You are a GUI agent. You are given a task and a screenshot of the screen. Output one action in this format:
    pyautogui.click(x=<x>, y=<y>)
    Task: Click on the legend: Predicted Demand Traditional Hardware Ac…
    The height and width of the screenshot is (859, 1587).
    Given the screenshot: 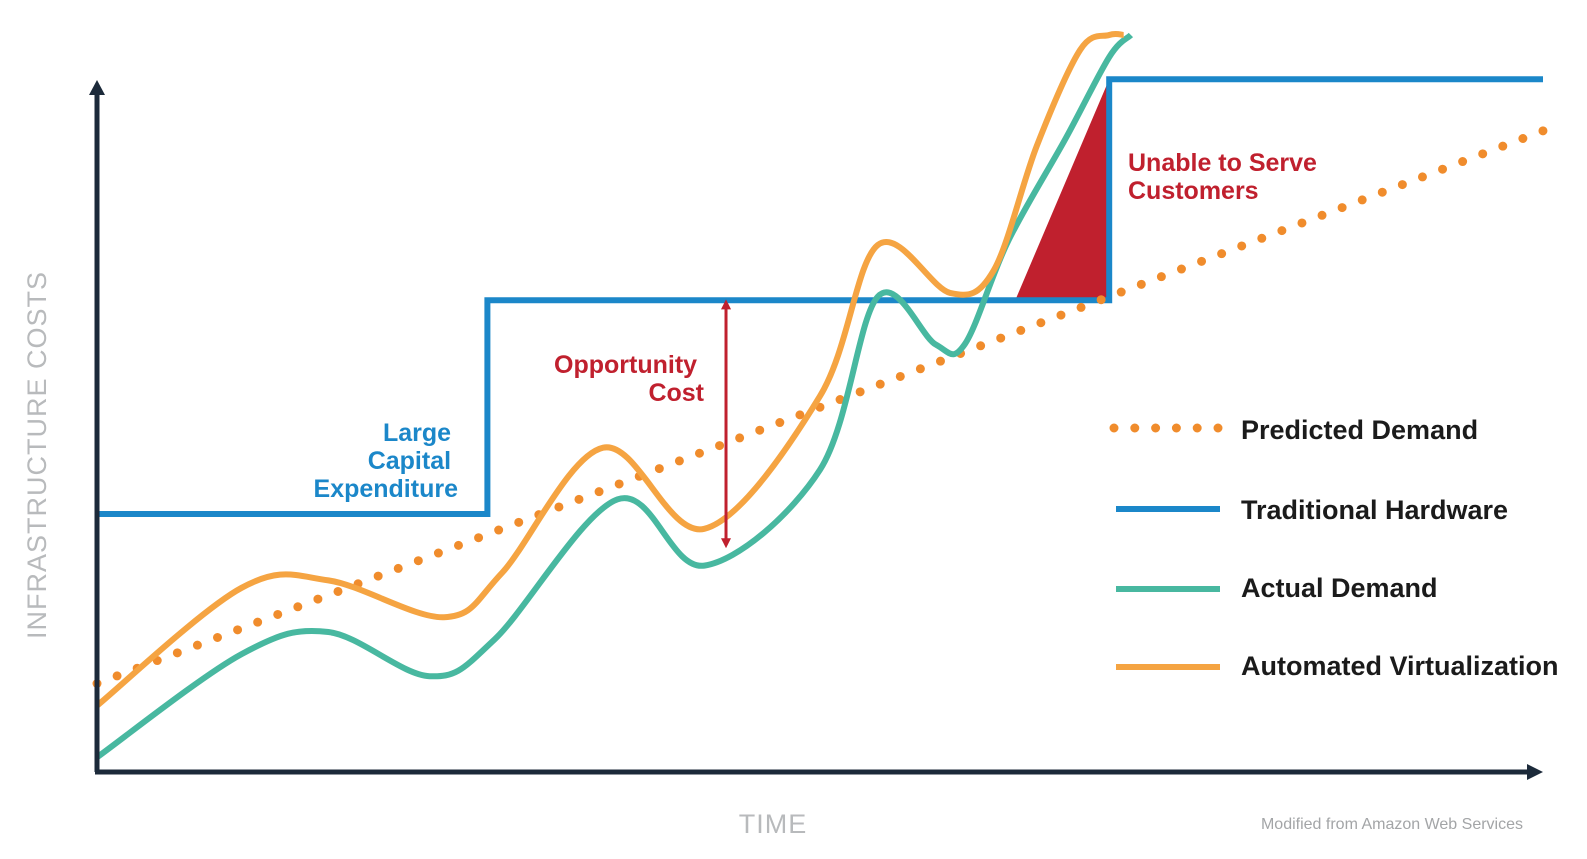 What is the action you would take?
    pyautogui.click(x=1334, y=548)
    